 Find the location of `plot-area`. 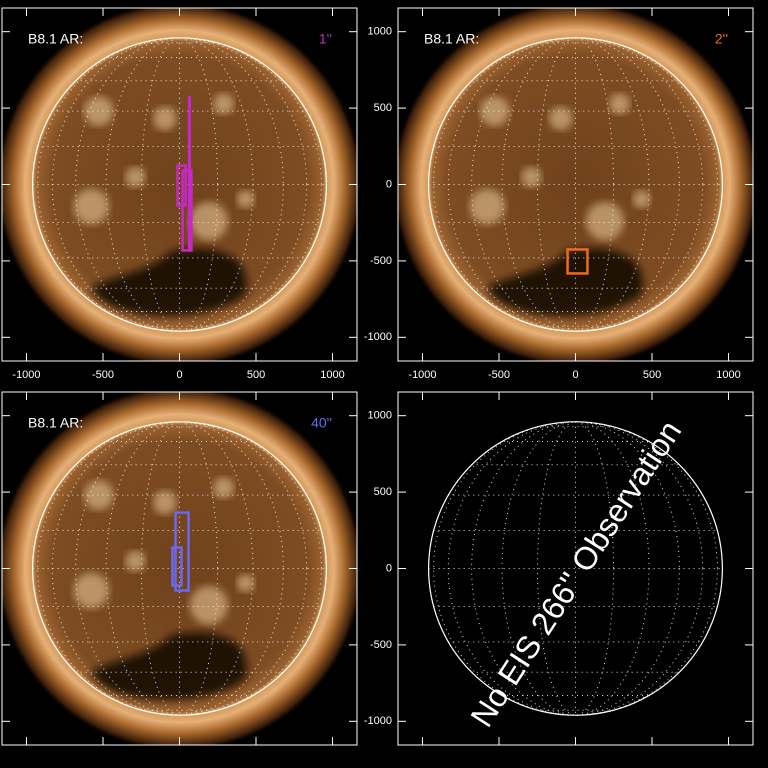

plot-area is located at coordinates (575, 568).